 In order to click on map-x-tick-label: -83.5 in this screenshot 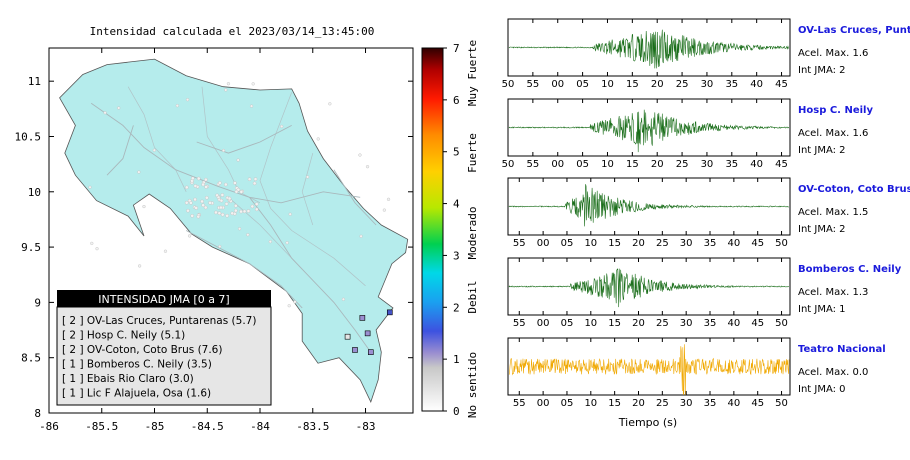, I will do `click(312, 426)`.